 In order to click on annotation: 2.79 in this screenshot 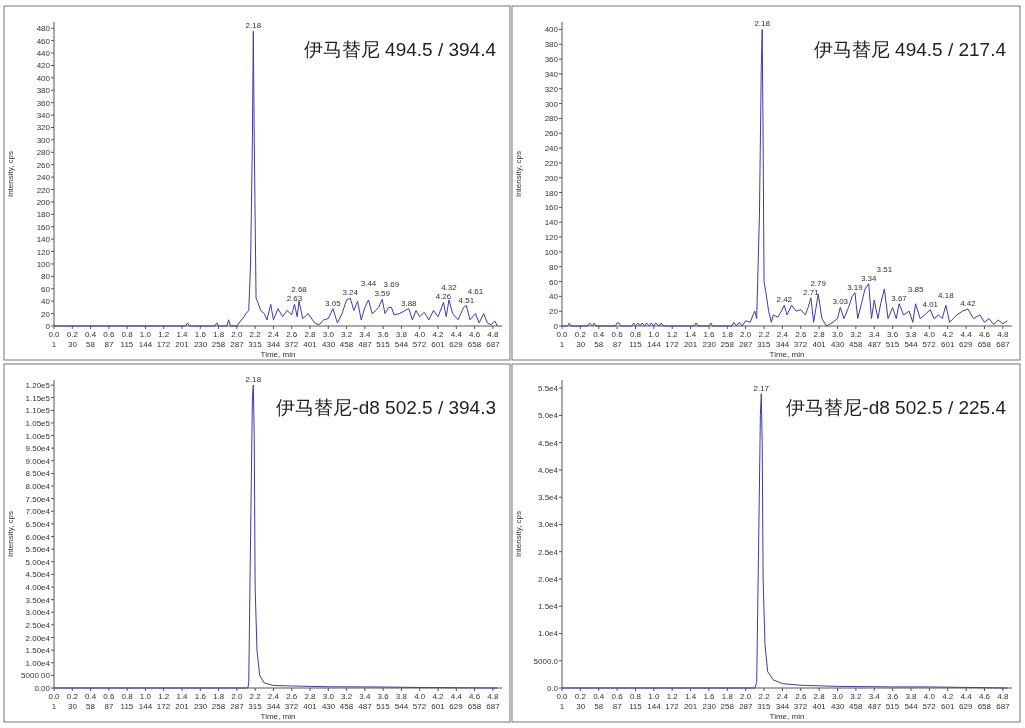, I will do `click(818, 283)`.